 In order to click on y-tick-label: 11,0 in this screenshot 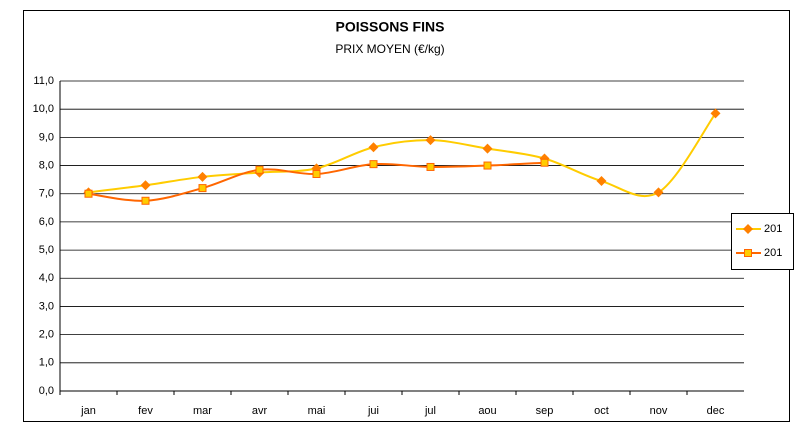, I will do `click(43, 81)`.